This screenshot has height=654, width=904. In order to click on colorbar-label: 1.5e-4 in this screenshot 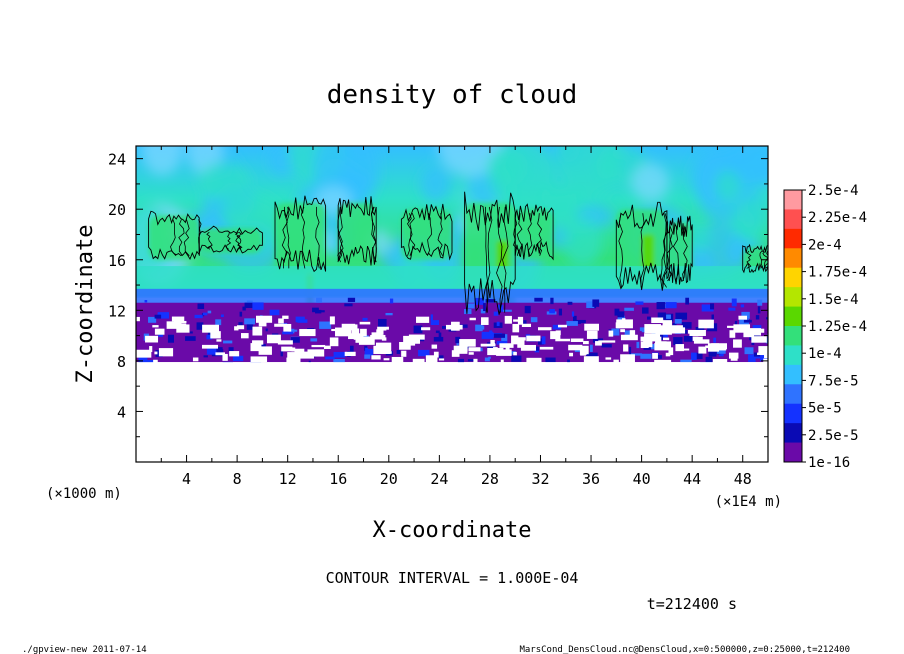, I will do `click(833, 300)`.